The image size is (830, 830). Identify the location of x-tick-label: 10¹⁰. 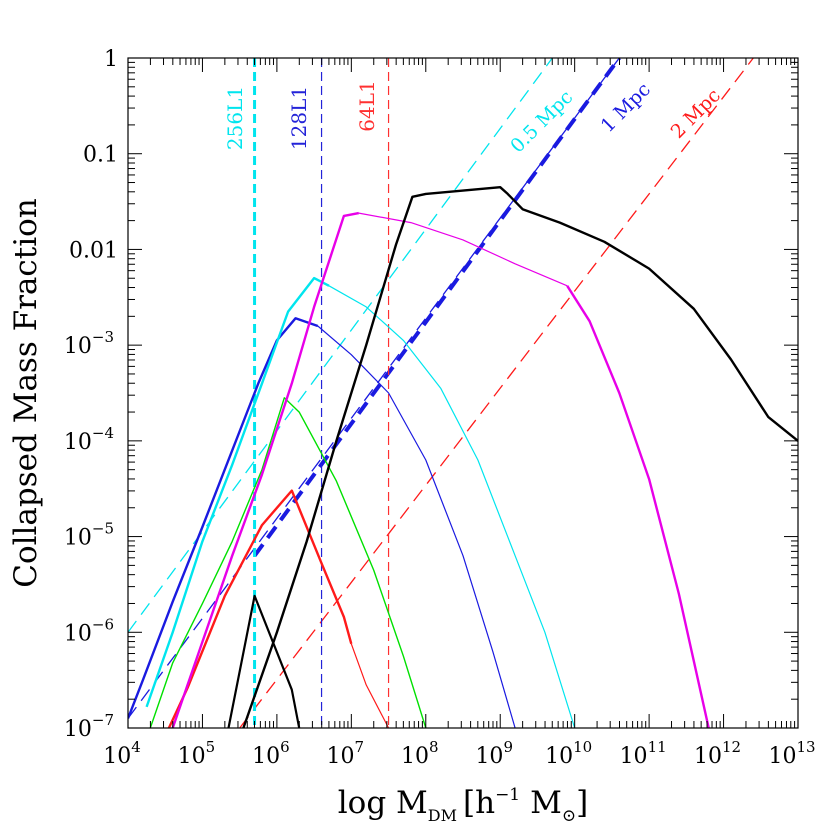
(568, 753).